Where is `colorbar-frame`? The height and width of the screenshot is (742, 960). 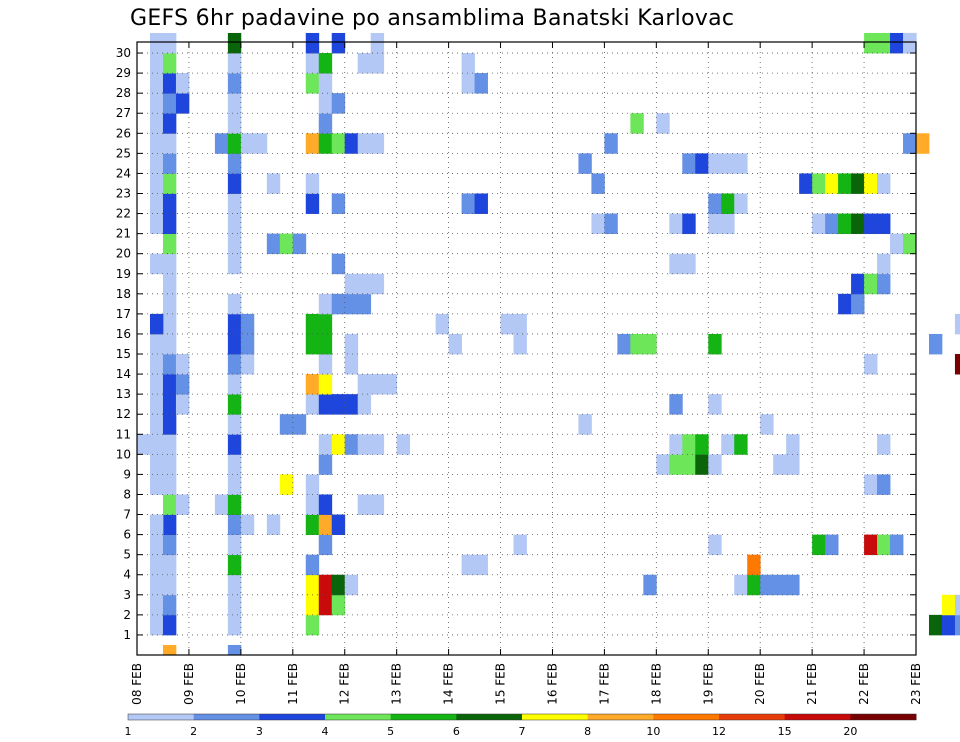
colorbar-frame is located at coordinates (522, 717).